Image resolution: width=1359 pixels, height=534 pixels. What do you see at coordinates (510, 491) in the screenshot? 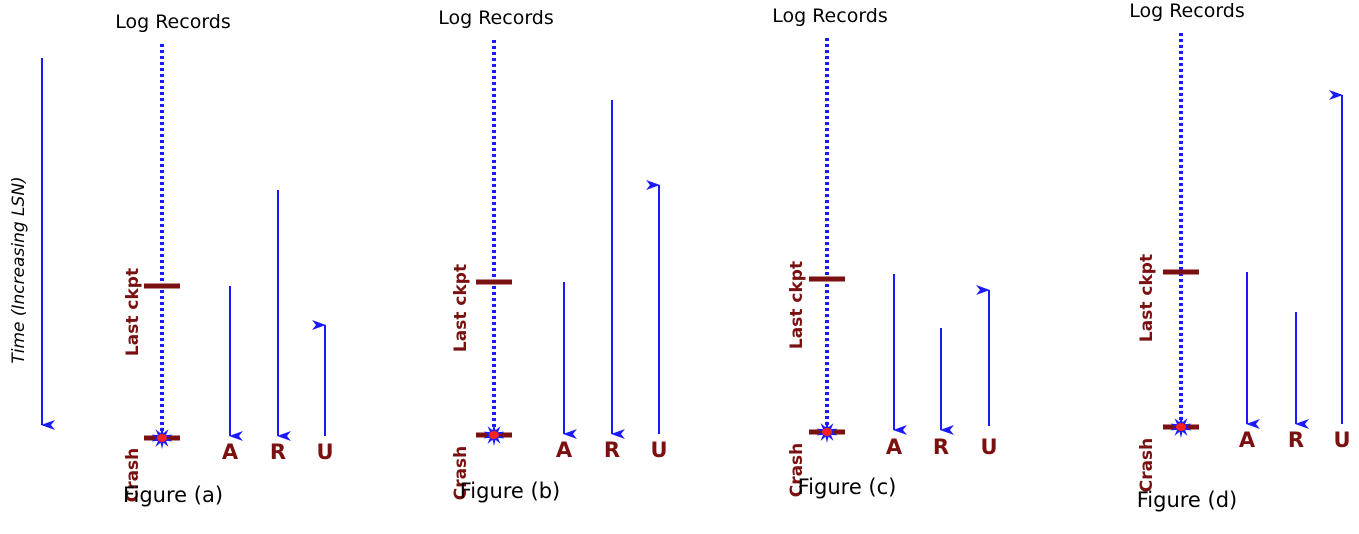
I see `figure-caption: Figure (b)` at bounding box center [510, 491].